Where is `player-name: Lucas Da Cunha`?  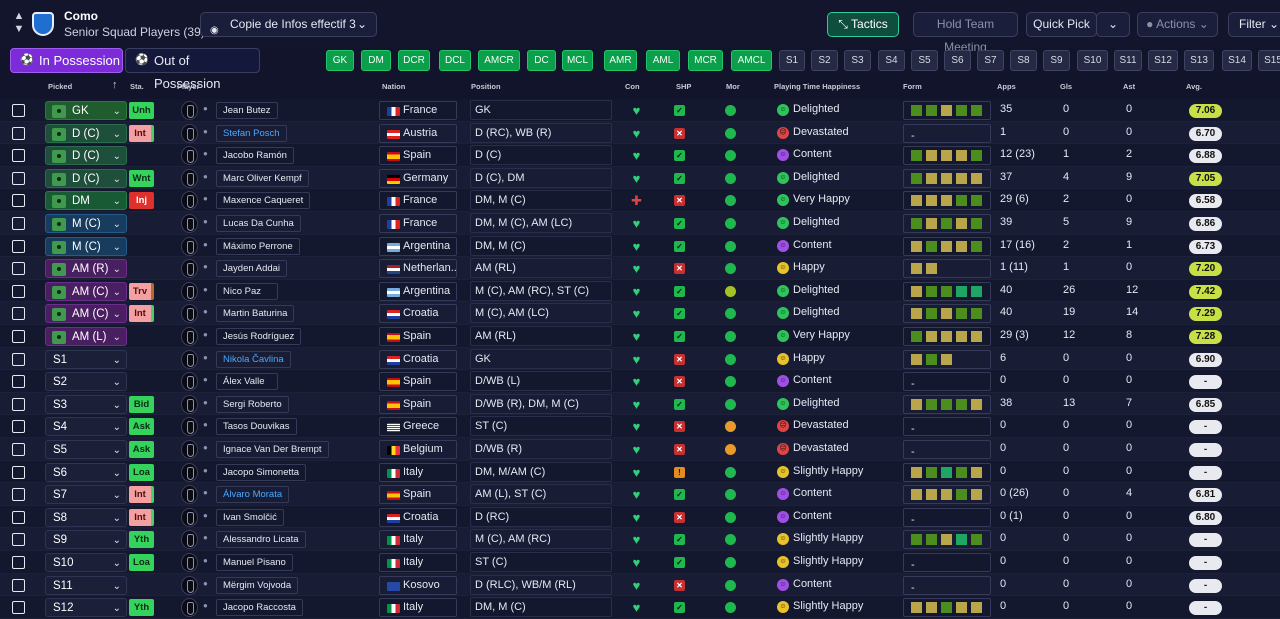 player-name: Lucas Da Cunha is located at coordinates (258, 223).